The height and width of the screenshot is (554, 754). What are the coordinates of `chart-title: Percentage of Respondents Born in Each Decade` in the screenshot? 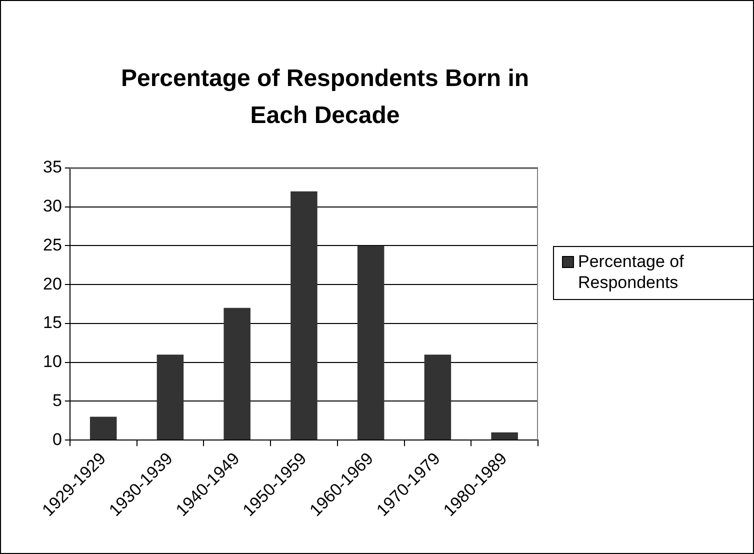 It's located at (325, 97).